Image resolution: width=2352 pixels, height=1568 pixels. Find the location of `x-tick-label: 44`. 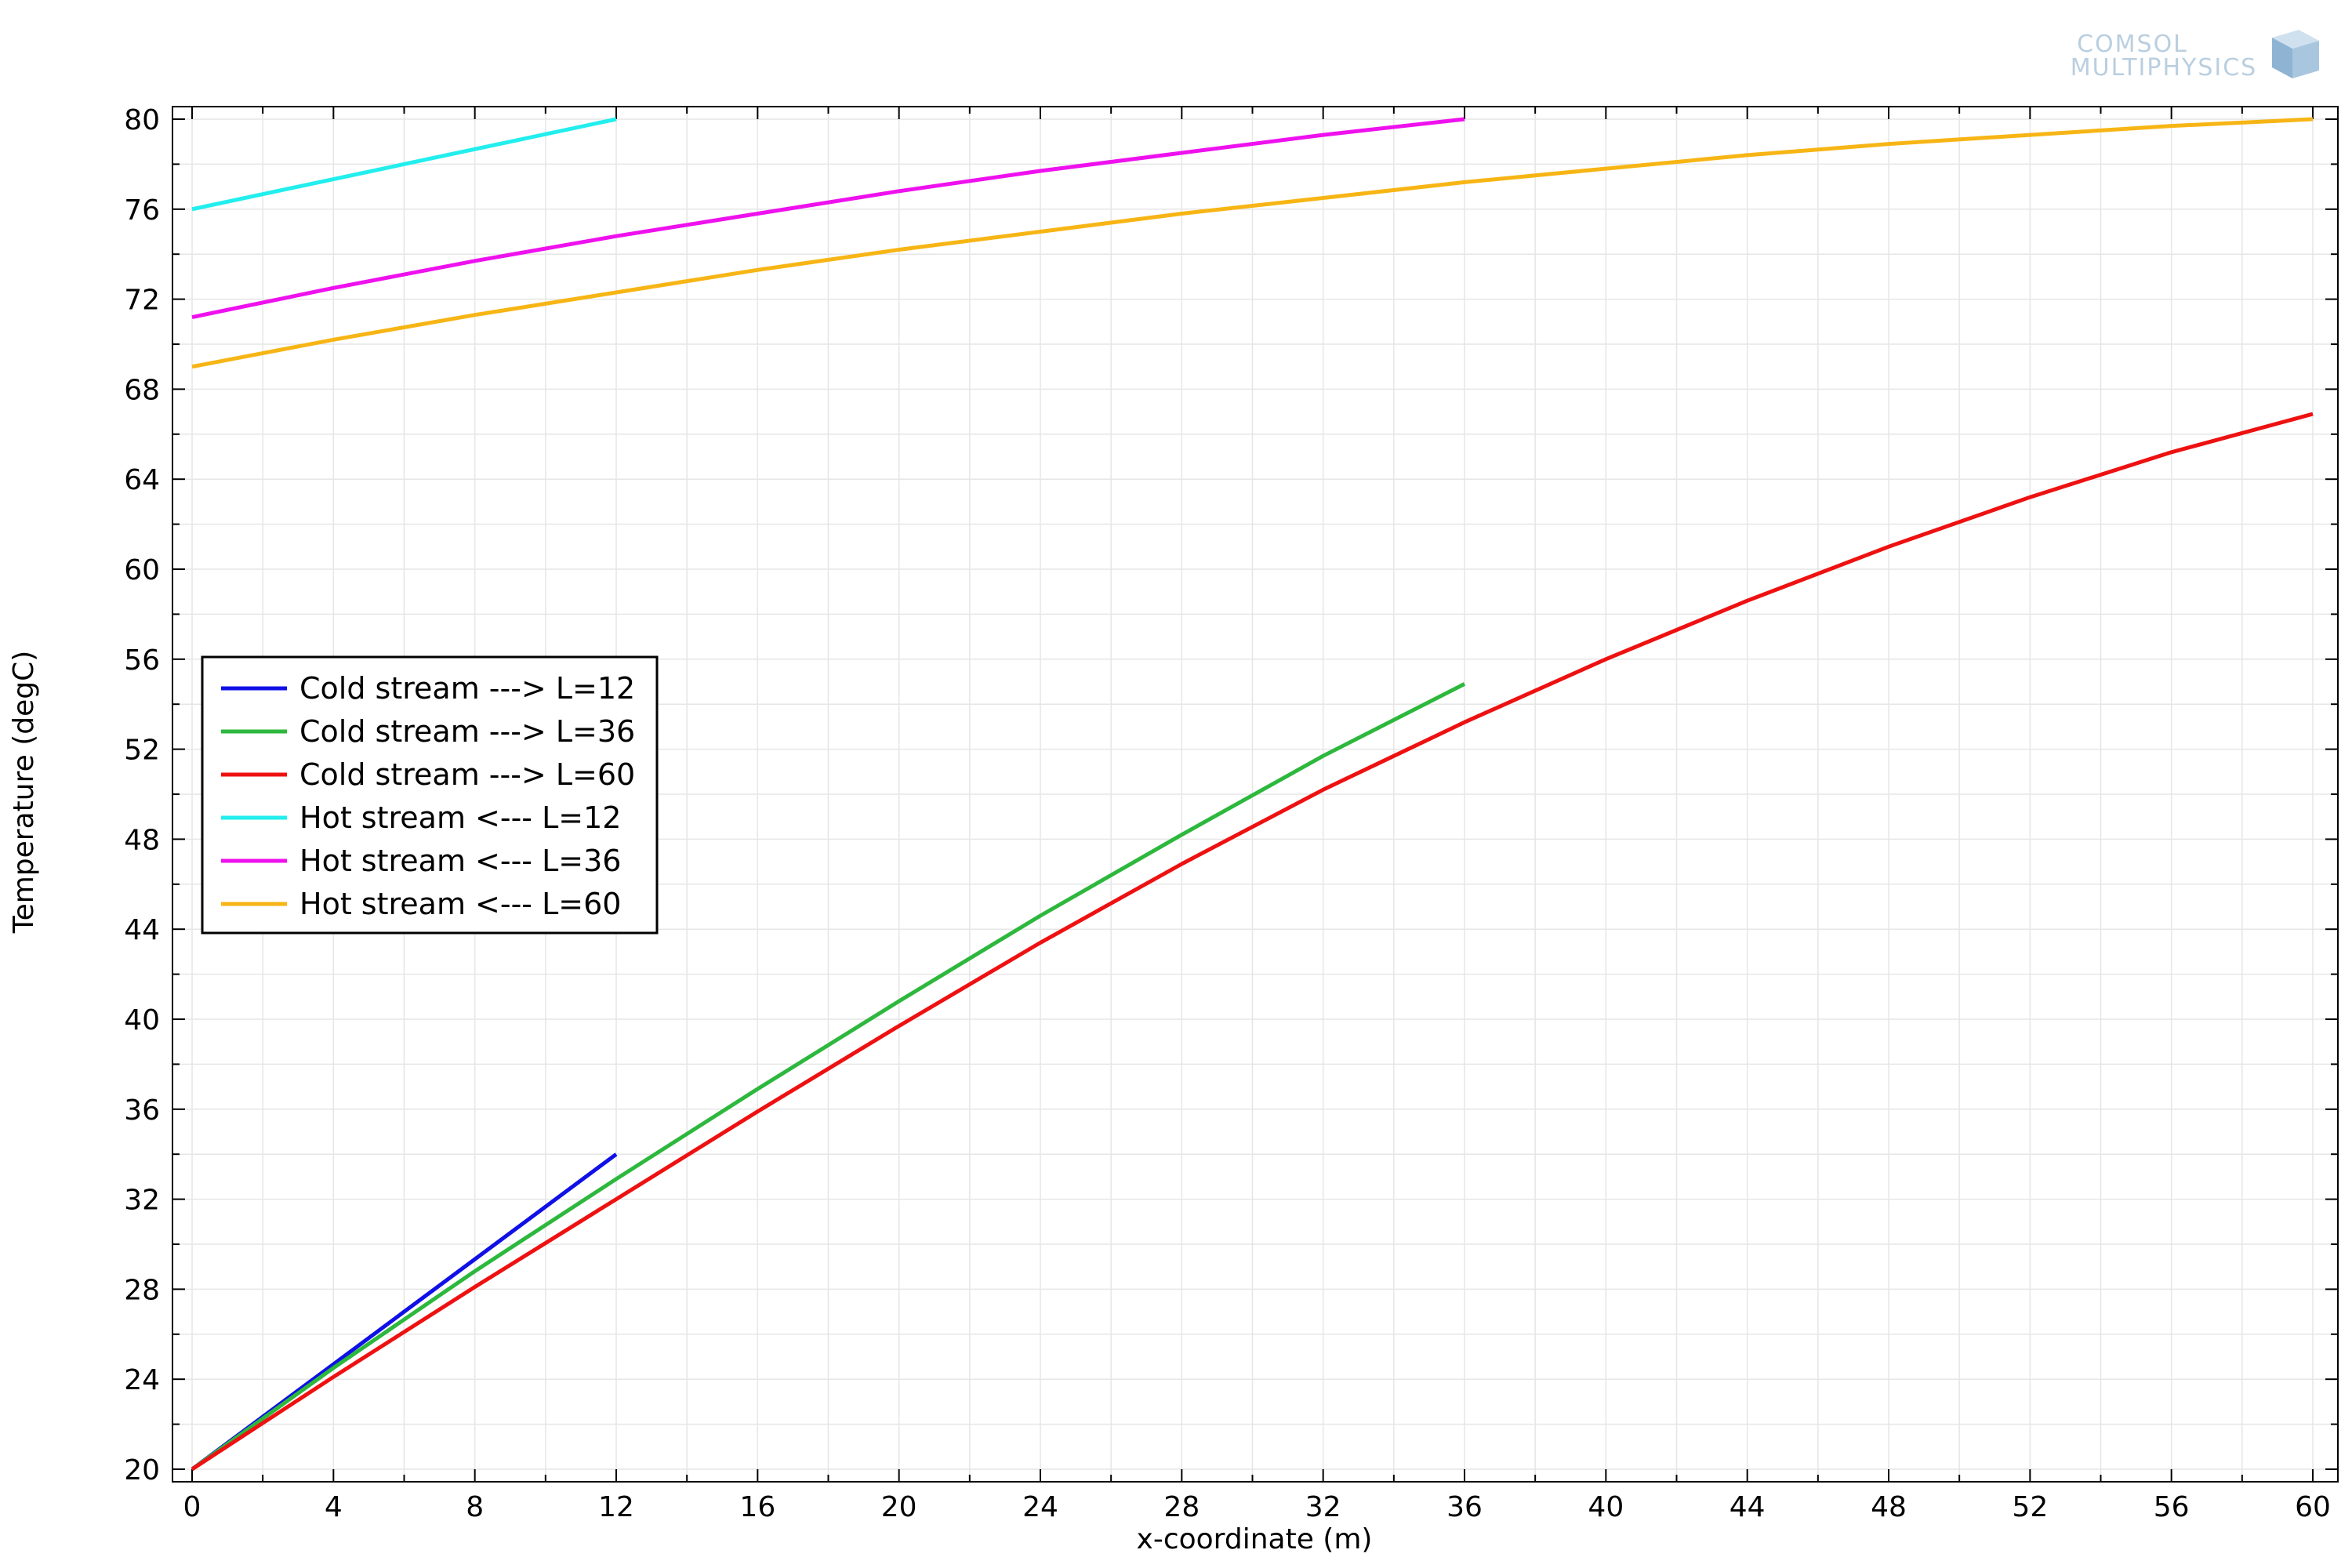

x-tick-label: 44 is located at coordinates (1748, 1507).